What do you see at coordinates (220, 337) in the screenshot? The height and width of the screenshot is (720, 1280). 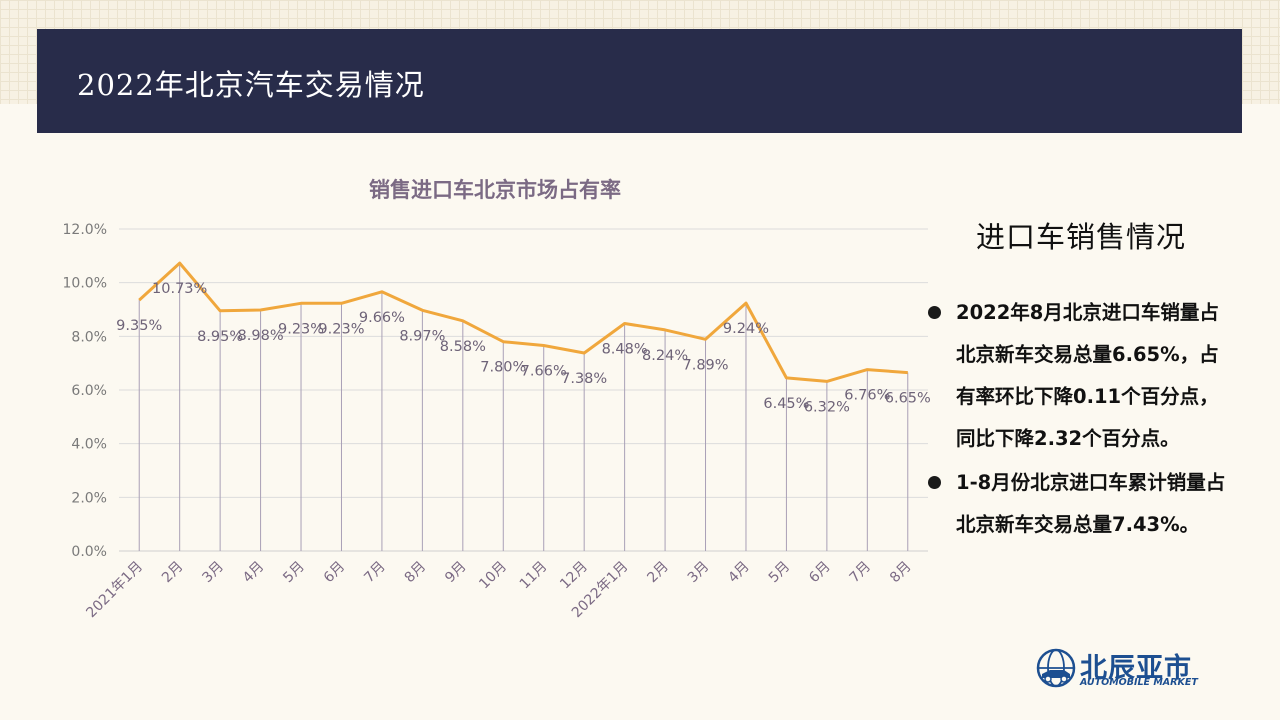 I see `data-label: 8.95%` at bounding box center [220, 337].